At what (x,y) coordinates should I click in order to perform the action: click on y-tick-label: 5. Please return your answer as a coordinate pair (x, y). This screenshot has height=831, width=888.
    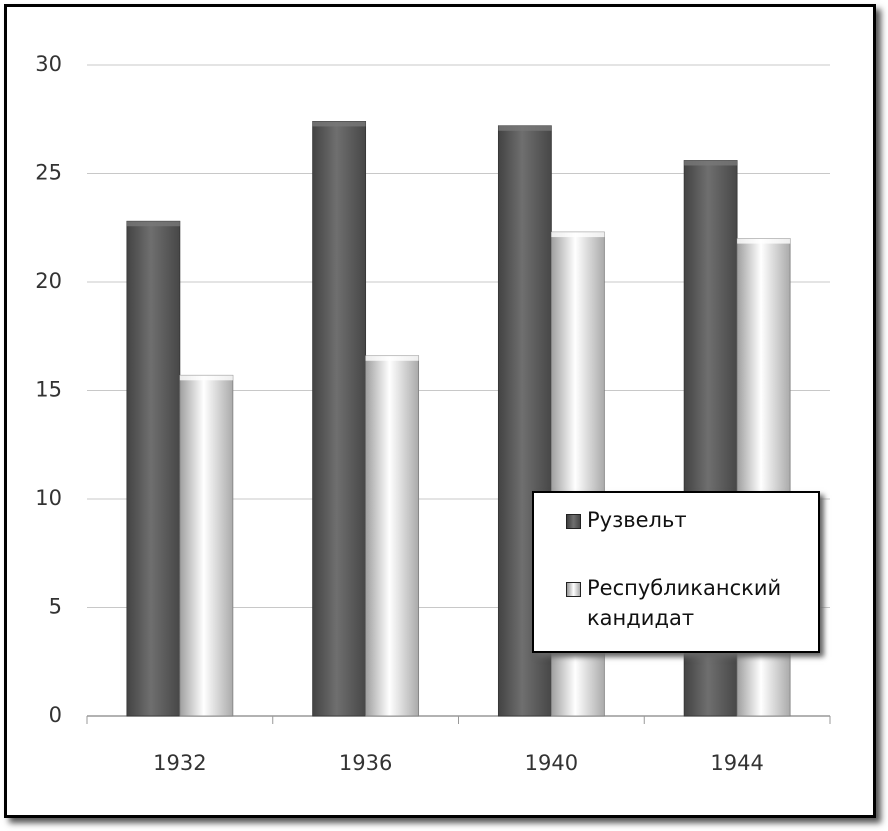
    Looking at the image, I should click on (55, 607).